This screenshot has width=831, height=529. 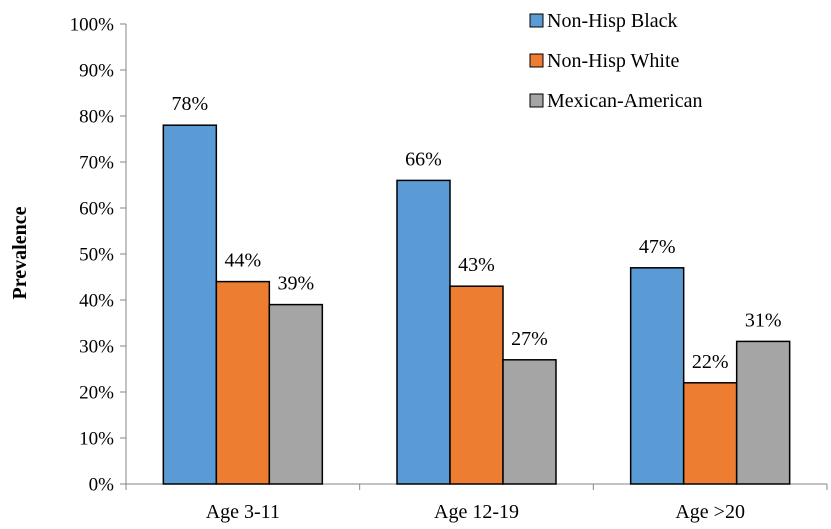 I want to click on y-tick-label: 100%, so click(x=92, y=25).